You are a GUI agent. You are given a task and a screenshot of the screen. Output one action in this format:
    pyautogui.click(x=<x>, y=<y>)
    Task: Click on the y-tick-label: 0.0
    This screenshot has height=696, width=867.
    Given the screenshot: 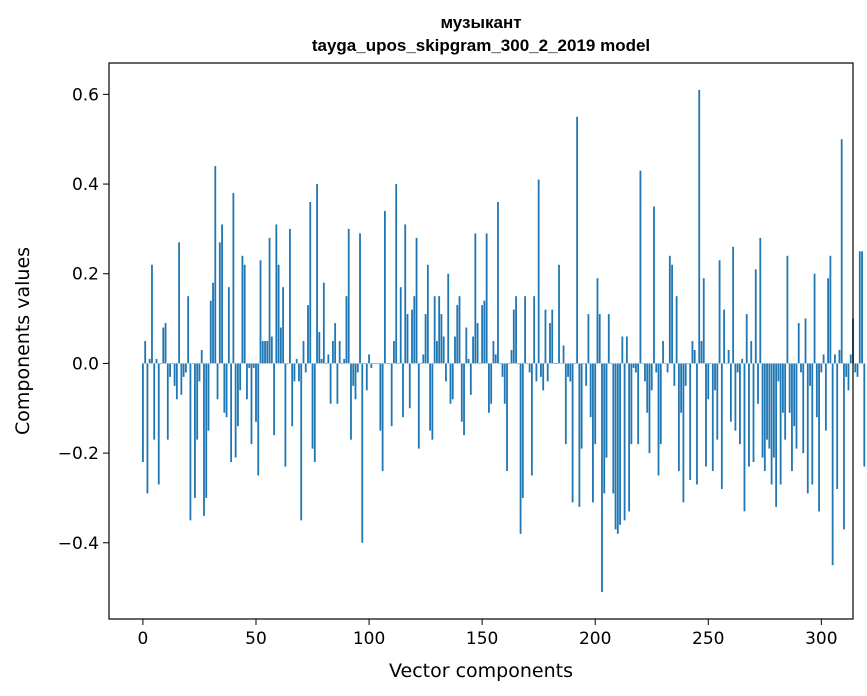 What is the action you would take?
    pyautogui.click(x=85, y=364)
    